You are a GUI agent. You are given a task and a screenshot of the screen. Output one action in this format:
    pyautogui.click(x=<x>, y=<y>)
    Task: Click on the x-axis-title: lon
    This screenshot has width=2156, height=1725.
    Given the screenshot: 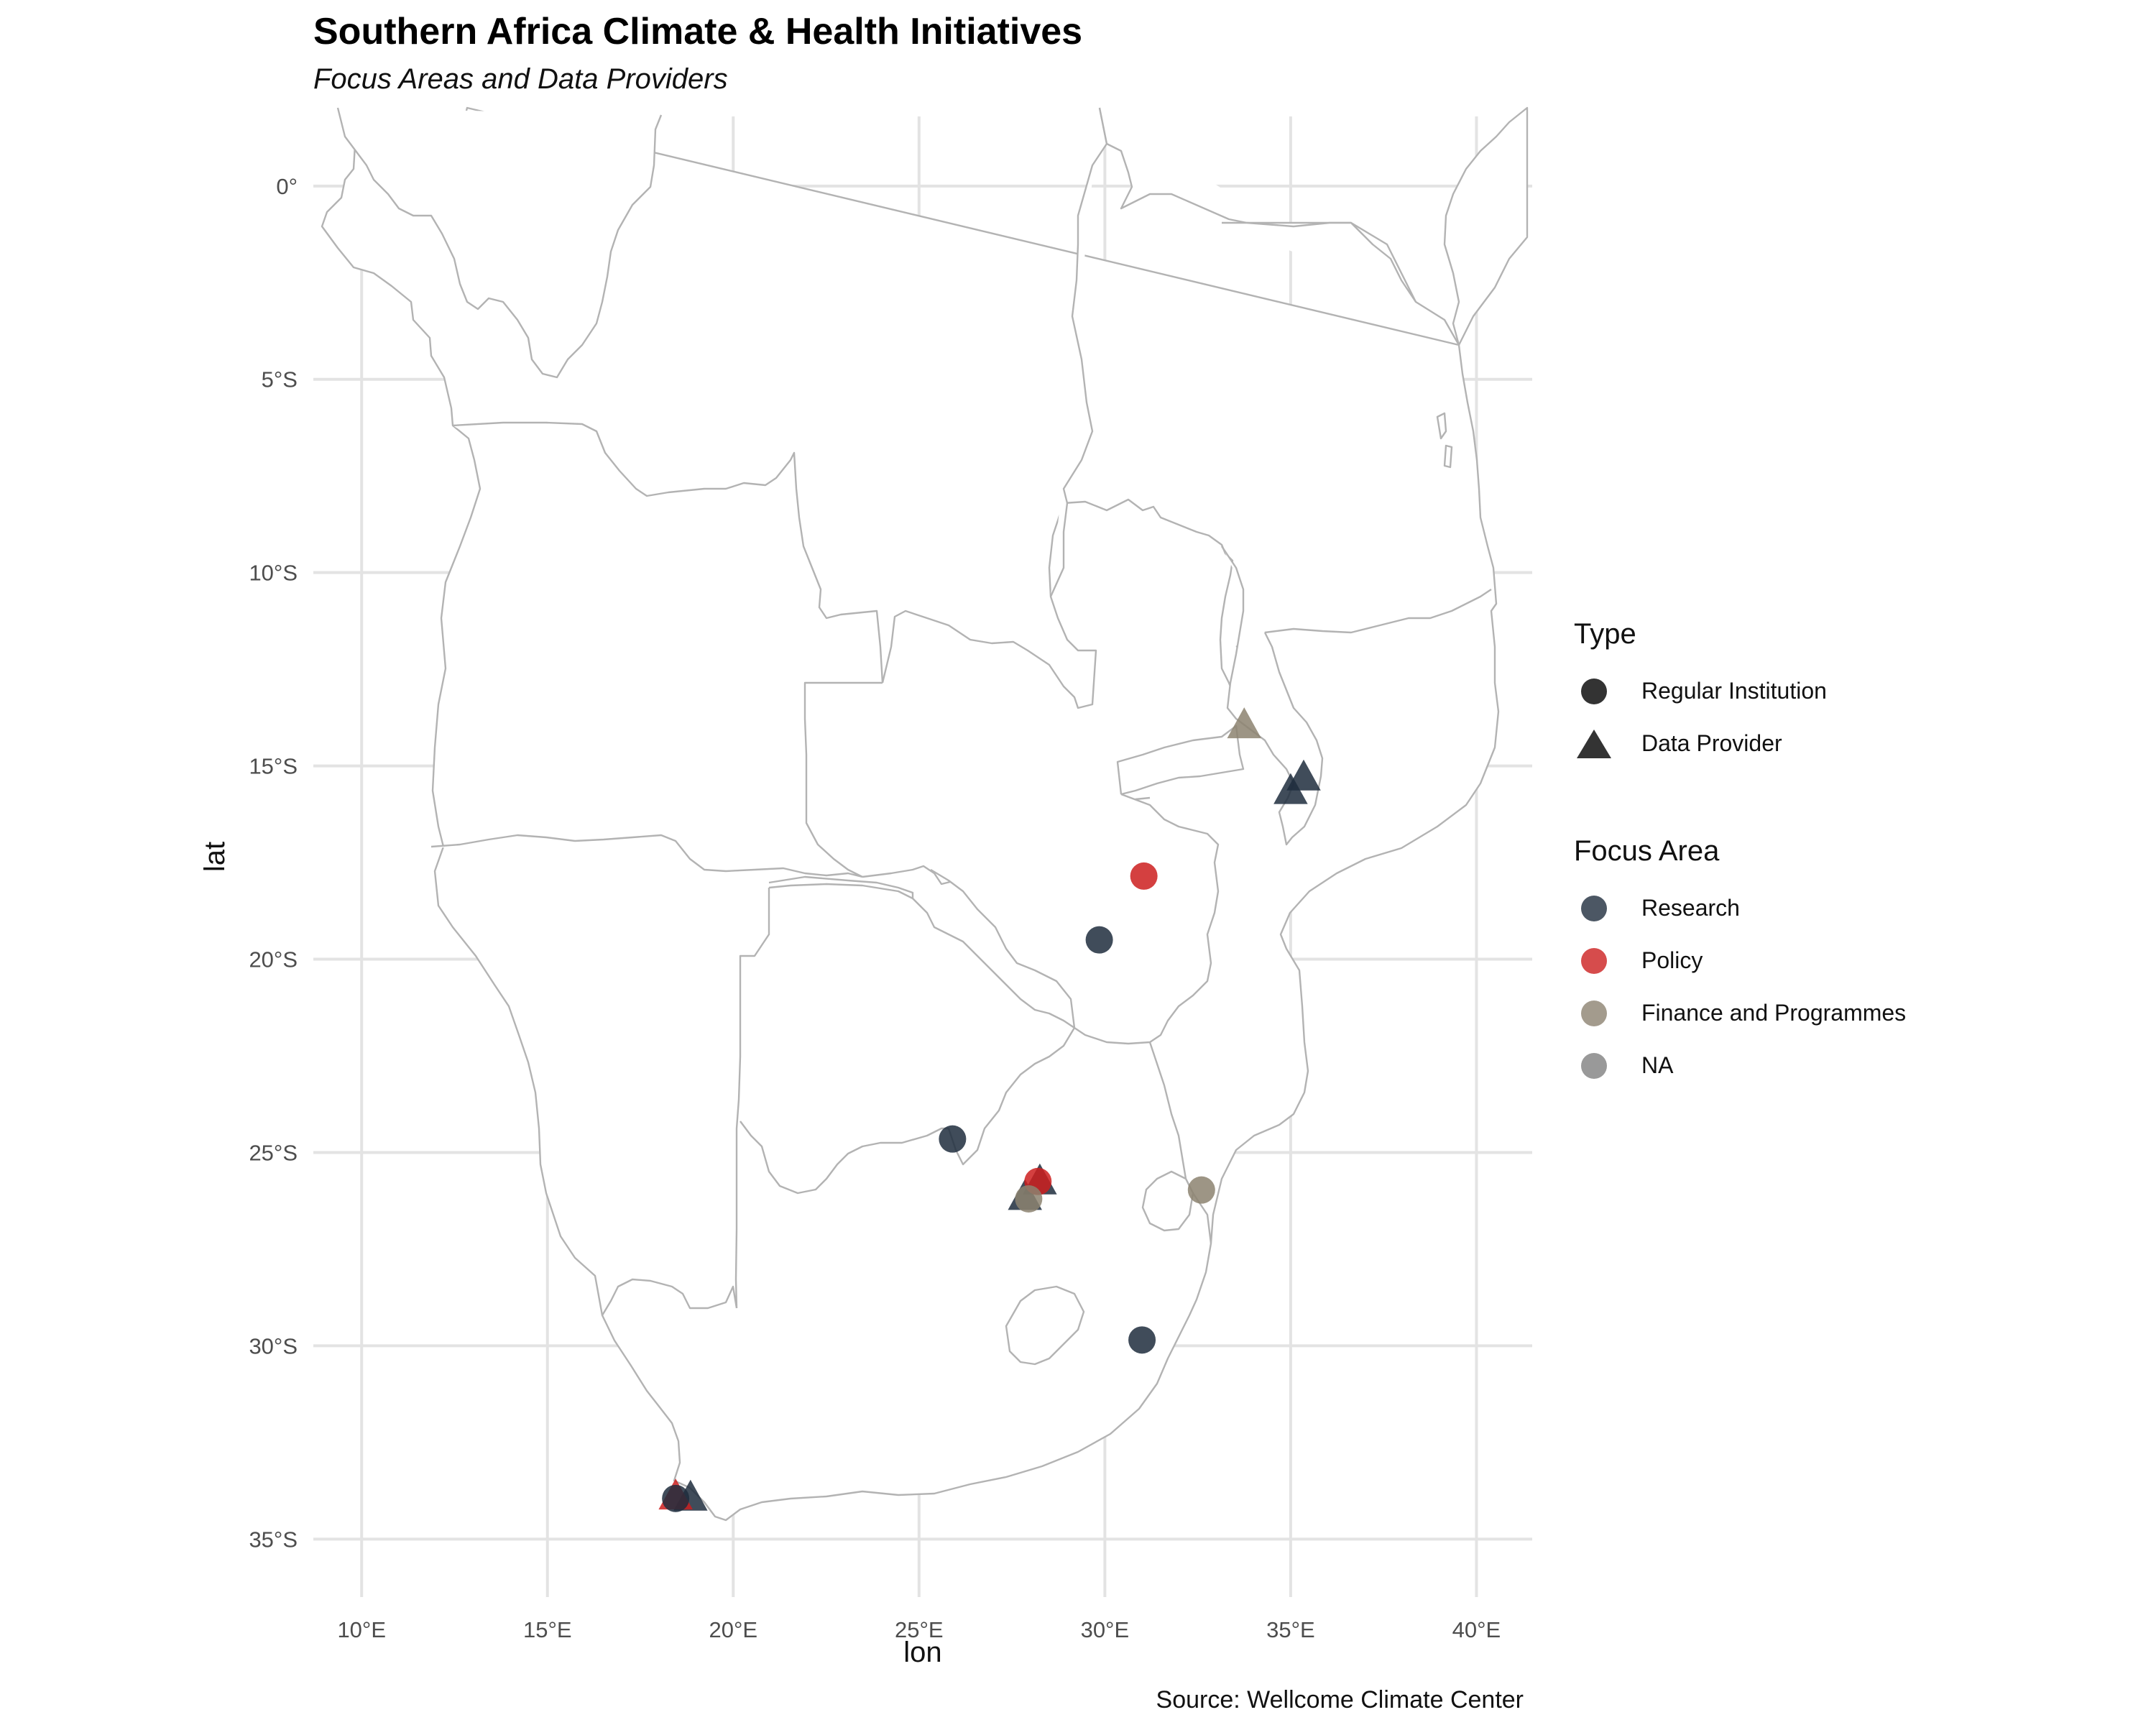 What is the action you would take?
    pyautogui.click(x=922, y=1652)
    